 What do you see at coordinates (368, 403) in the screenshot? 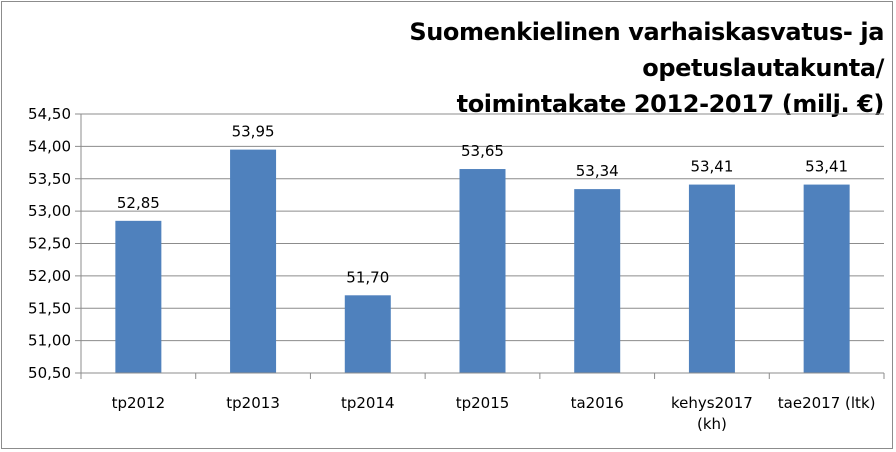
I see `x-tick-label: tp2014` at bounding box center [368, 403].